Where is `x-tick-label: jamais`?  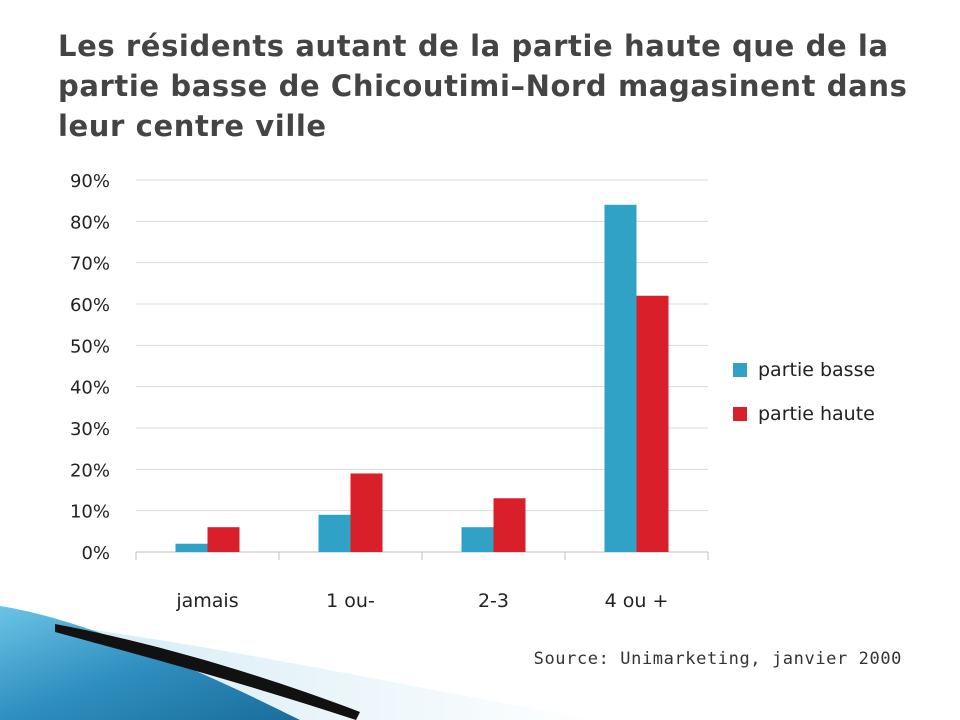
x-tick-label: jamais is located at coordinates (206, 601).